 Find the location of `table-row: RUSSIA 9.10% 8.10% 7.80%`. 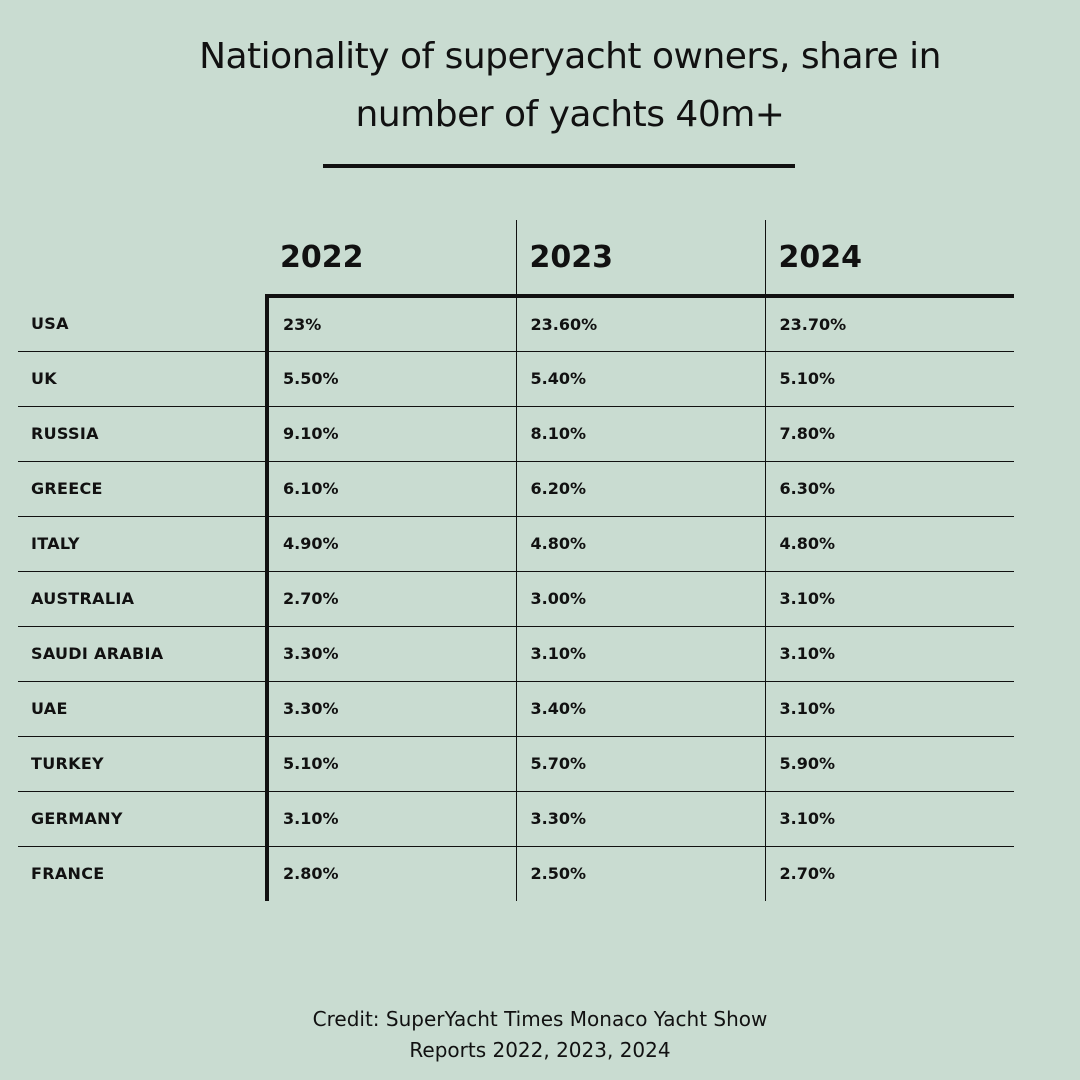

table-row: RUSSIA 9.10% 8.10% 7.80% is located at coordinates (516, 434).